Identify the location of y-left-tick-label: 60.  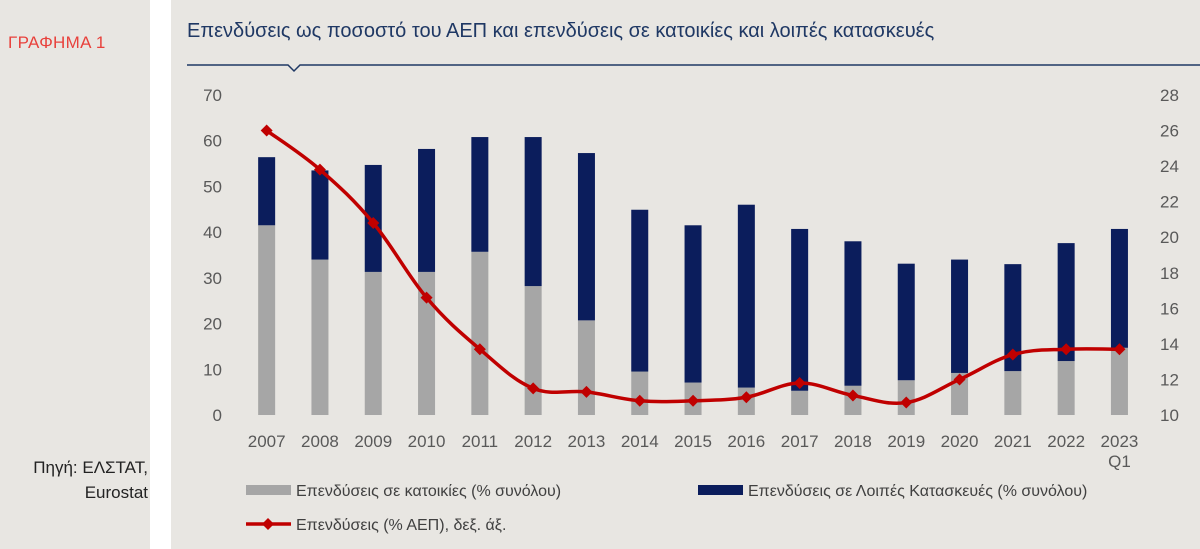
(212, 141).